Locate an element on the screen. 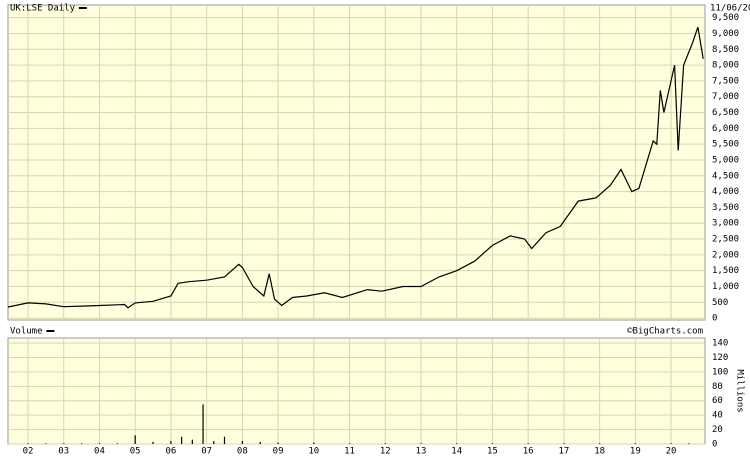 The width and height of the screenshot is (750, 456). y-tick-label: 4,500 is located at coordinates (725, 176).